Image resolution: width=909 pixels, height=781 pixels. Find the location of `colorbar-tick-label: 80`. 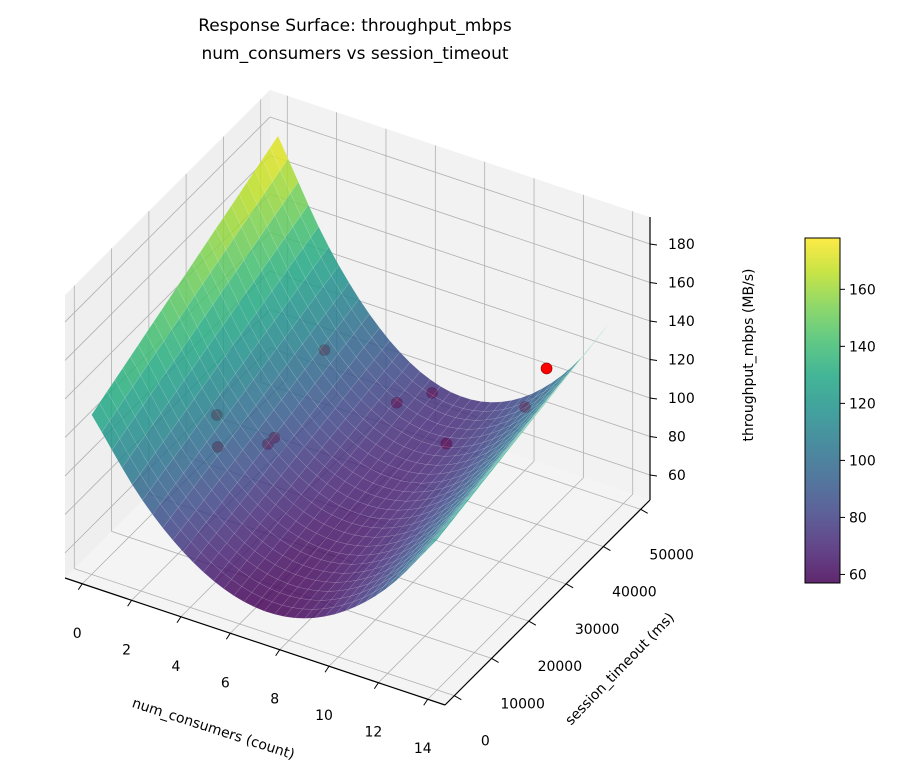

colorbar-tick-label: 80 is located at coordinates (858, 518).